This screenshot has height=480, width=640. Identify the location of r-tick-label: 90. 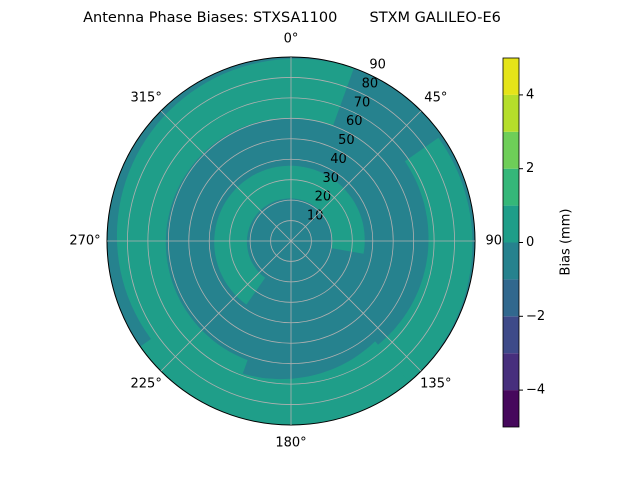
(377, 65).